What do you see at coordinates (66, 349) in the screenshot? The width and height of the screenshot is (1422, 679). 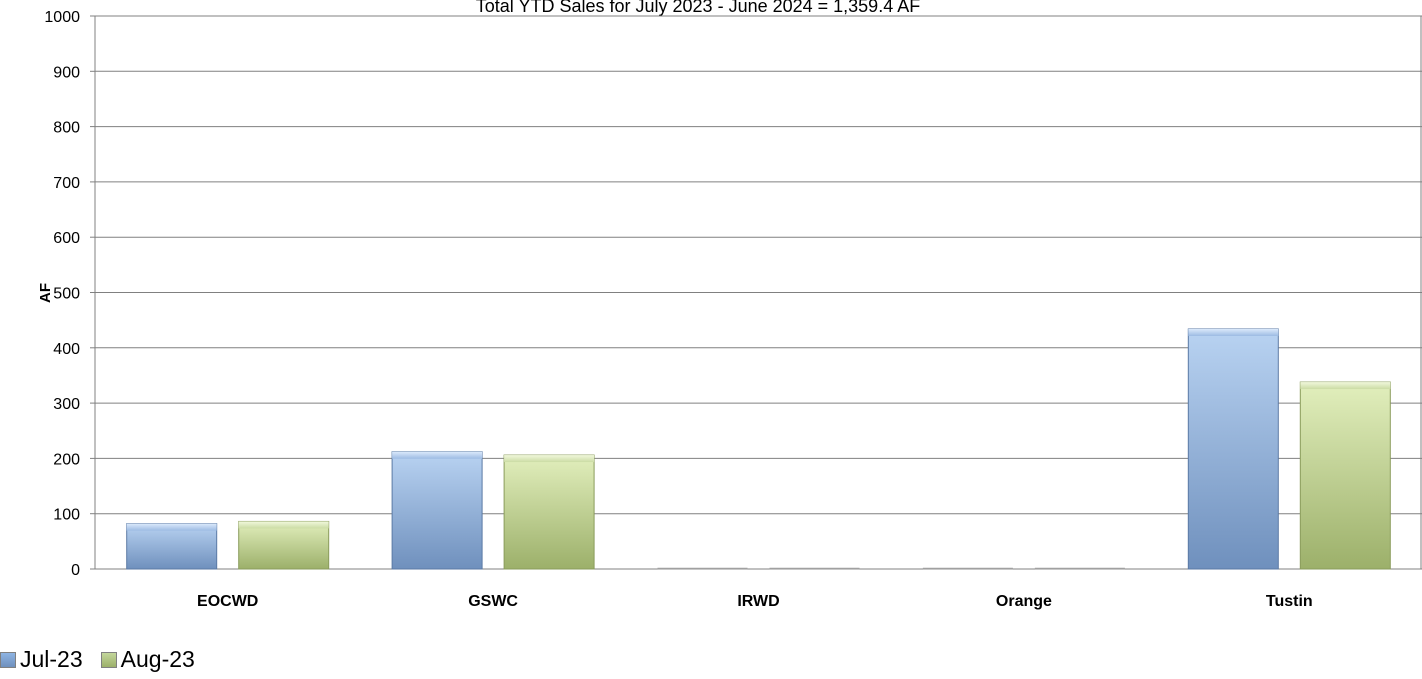 I see `y-tick-label: 400` at bounding box center [66, 349].